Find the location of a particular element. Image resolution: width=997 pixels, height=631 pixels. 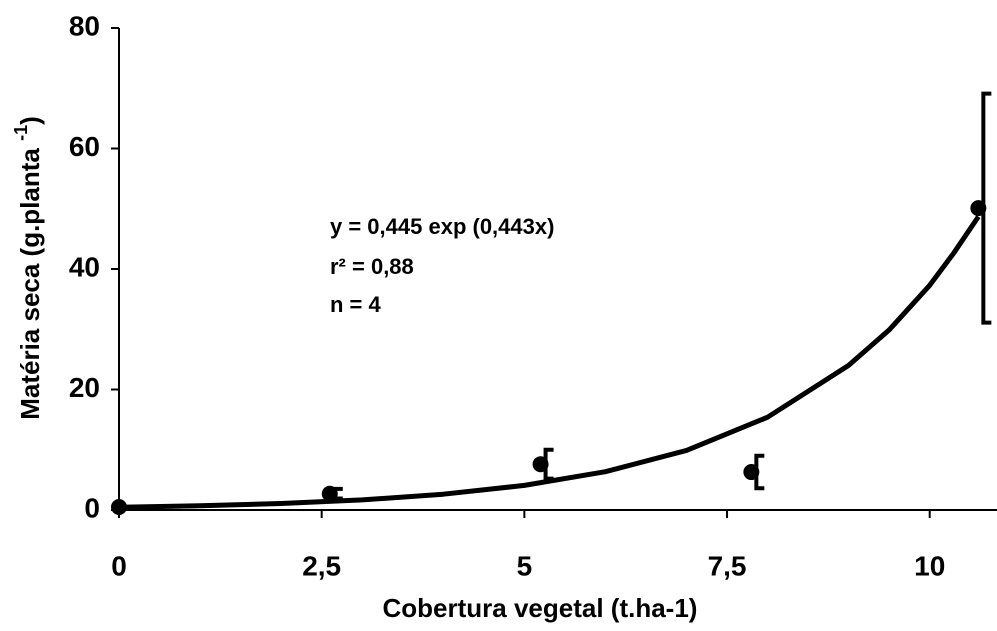

annotation: n = 4 is located at coordinates (356, 304).